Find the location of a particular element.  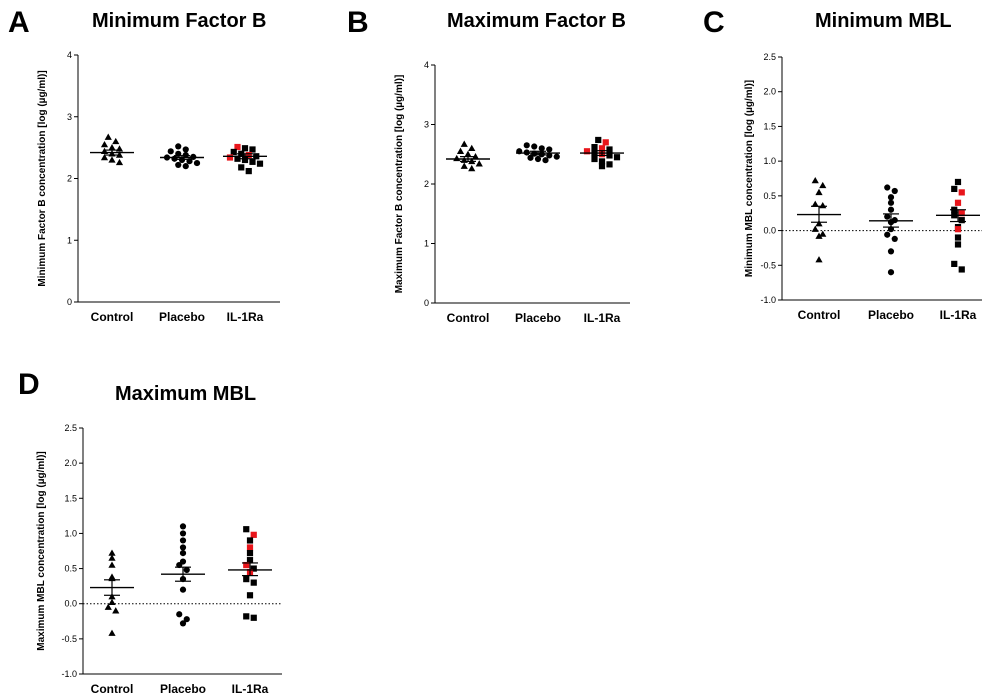

panel-b-y-tick-label: 2 is located at coordinates (426, 184).